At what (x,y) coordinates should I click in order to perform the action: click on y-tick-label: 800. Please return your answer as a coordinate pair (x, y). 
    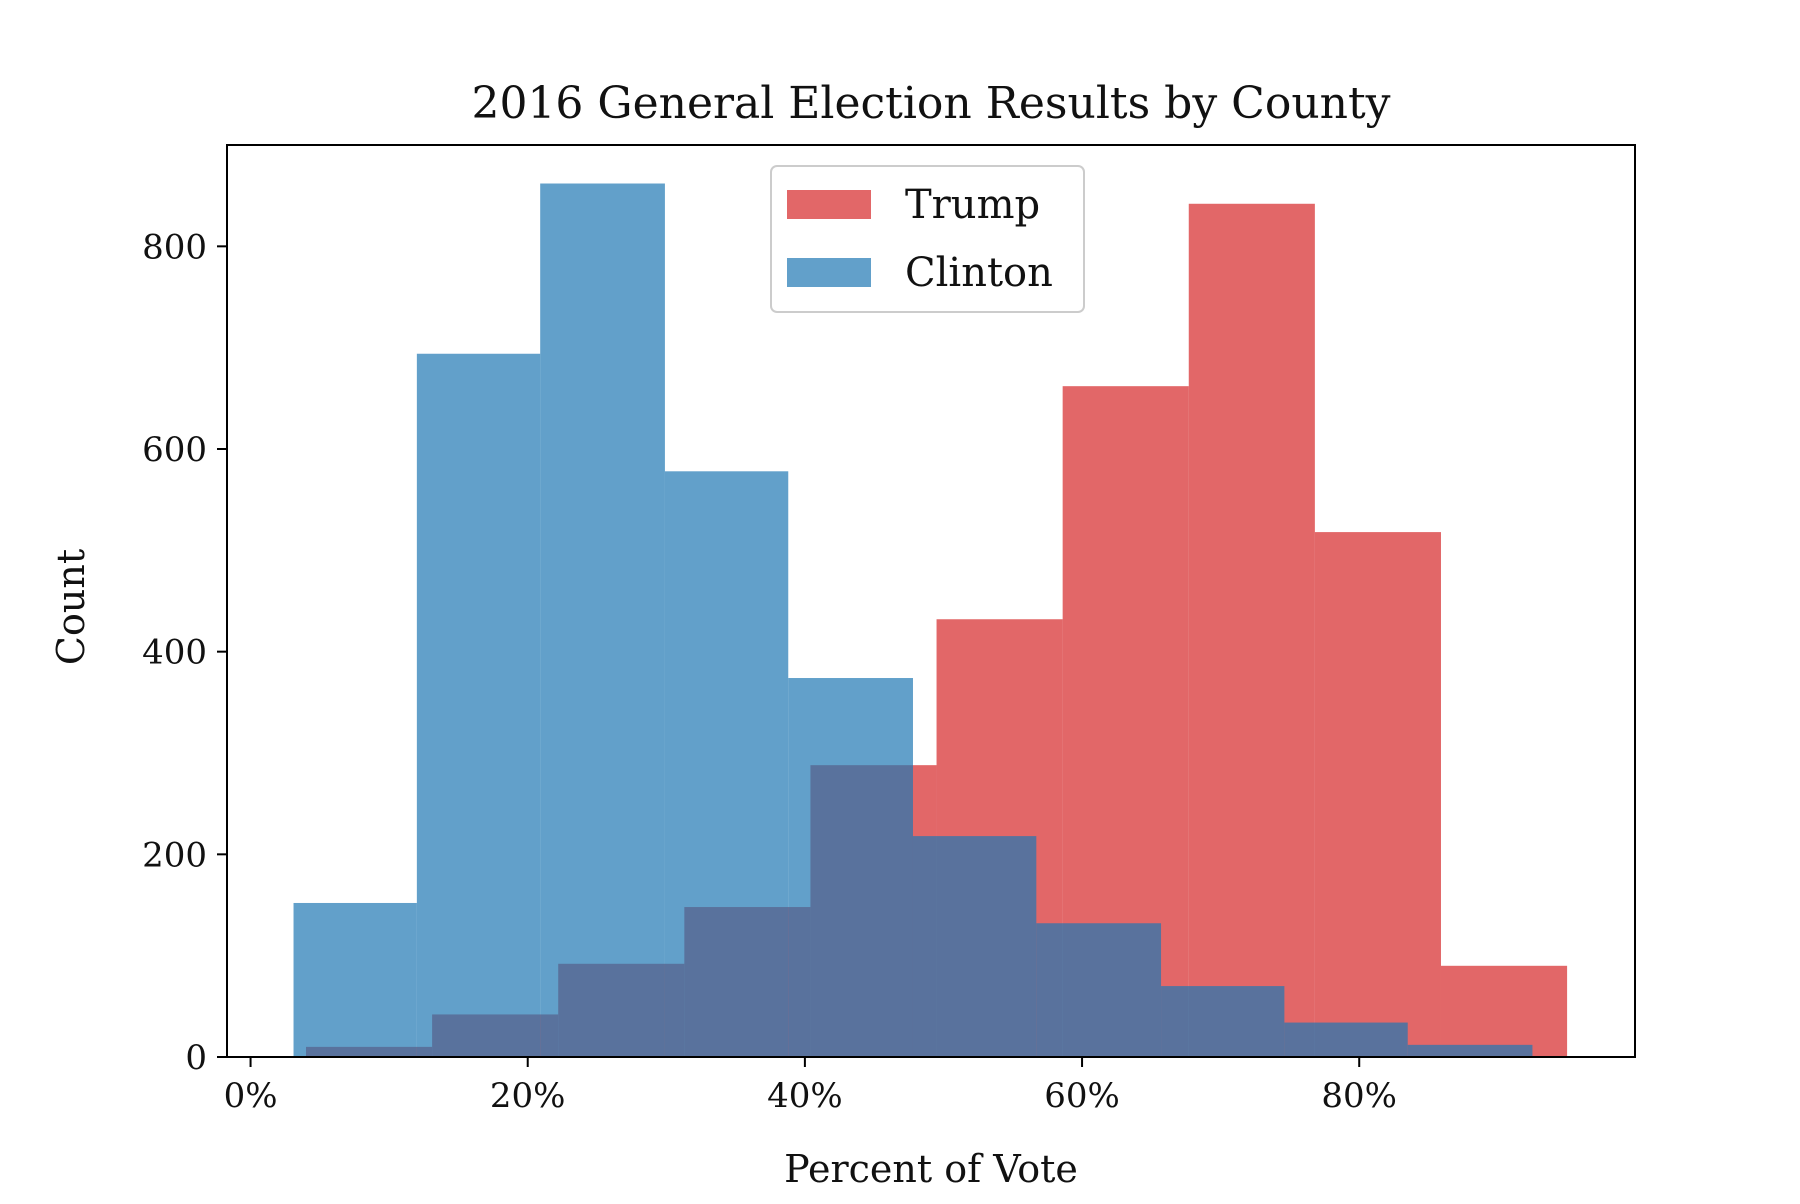
    Looking at the image, I should click on (174, 247).